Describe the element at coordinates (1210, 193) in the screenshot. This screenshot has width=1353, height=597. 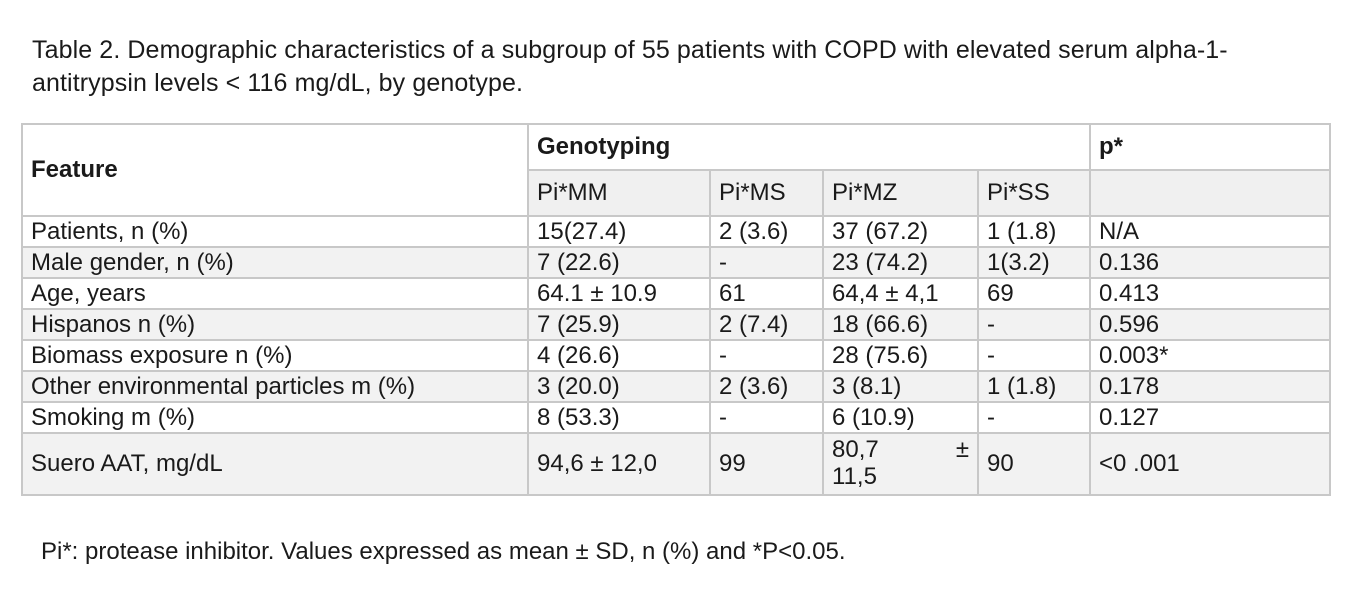
I see `p-value-subheader` at that location.